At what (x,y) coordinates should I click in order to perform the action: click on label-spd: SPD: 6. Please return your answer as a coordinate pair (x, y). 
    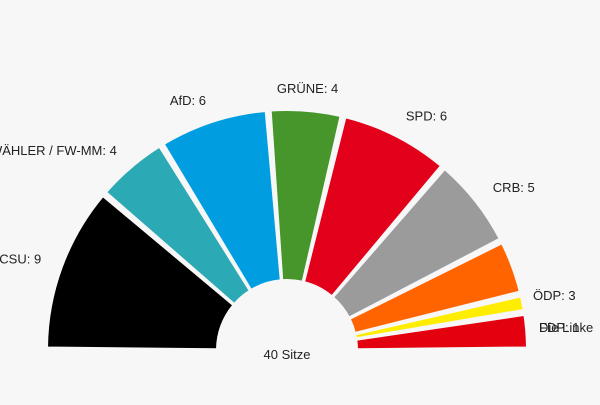
    Looking at the image, I should click on (426, 116).